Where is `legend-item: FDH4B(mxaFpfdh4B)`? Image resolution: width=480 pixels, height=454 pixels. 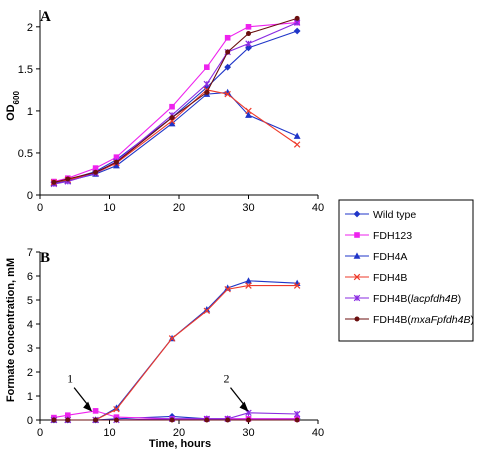
legend-item: FDH4B(mxaFpfdh4B) is located at coordinates (409, 320).